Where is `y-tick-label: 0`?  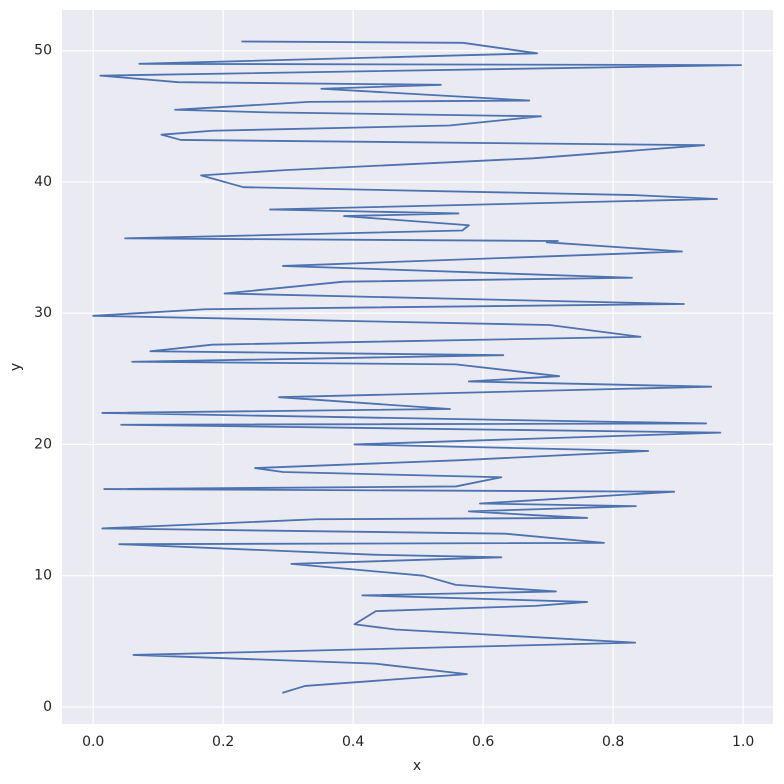
y-tick-label: 0 is located at coordinates (47, 707).